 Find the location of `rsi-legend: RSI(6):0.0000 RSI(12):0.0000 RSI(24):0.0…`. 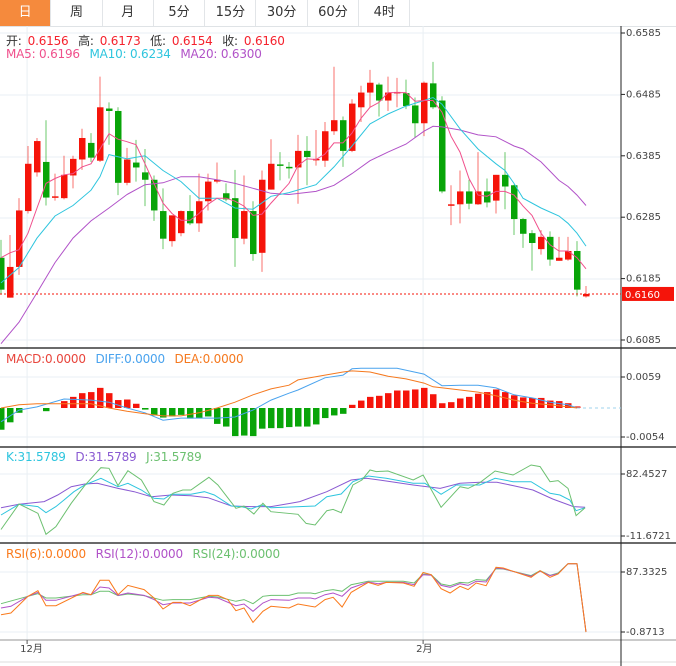

rsi-legend: RSI(6):0.0000 RSI(12):0.0000 RSI(24):0.0… is located at coordinates (146, 554).